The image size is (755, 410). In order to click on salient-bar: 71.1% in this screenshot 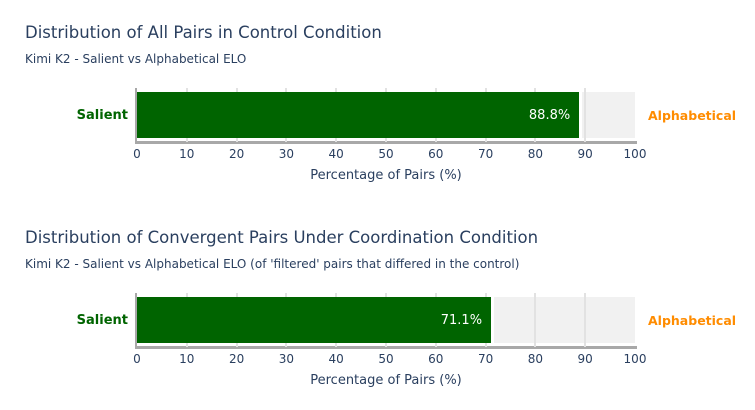, I will do `click(316, 320)`.